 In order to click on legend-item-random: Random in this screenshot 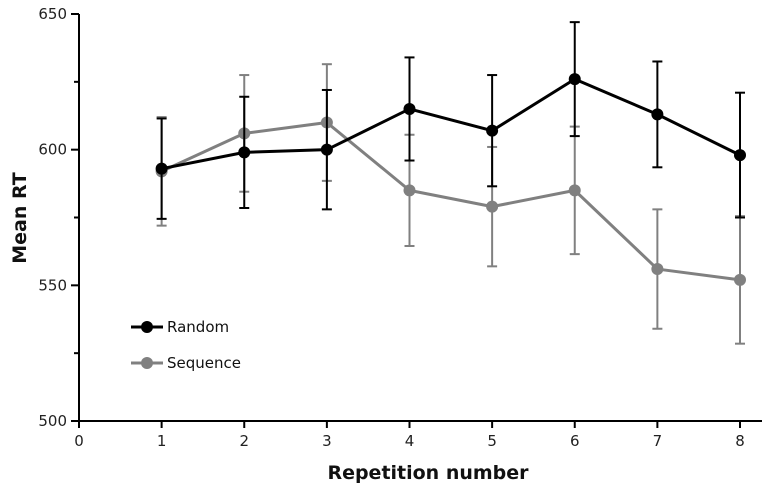, I will do `click(180, 327)`.